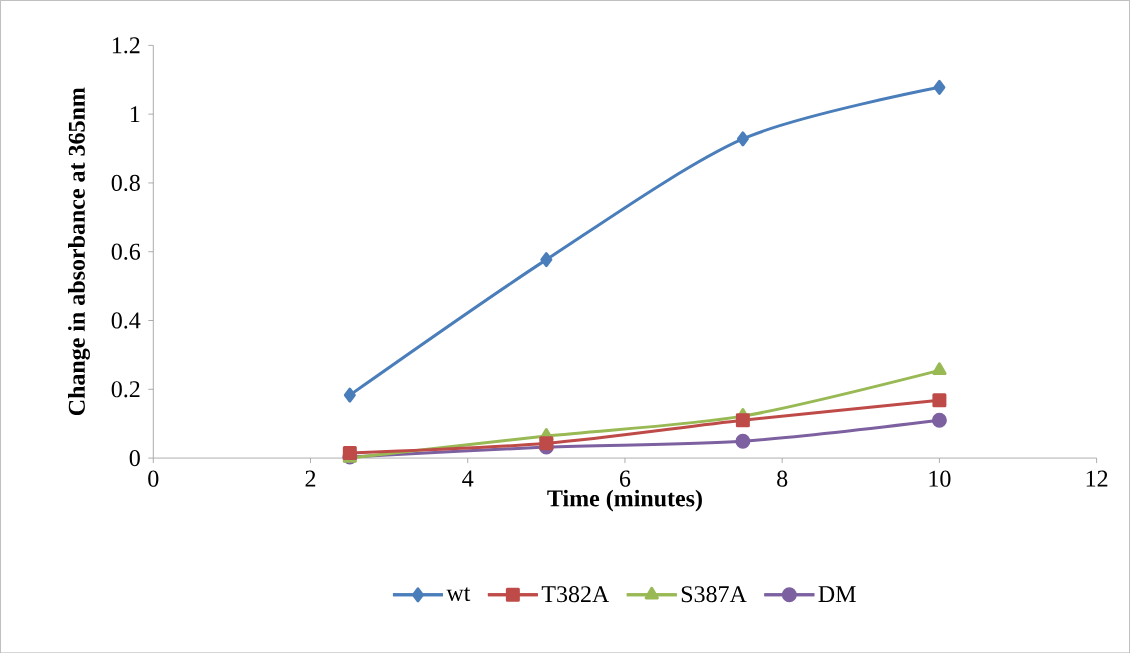 The height and width of the screenshot is (653, 1130). What do you see at coordinates (940, 478) in the screenshot?
I see `x-tick-label: 10` at bounding box center [940, 478].